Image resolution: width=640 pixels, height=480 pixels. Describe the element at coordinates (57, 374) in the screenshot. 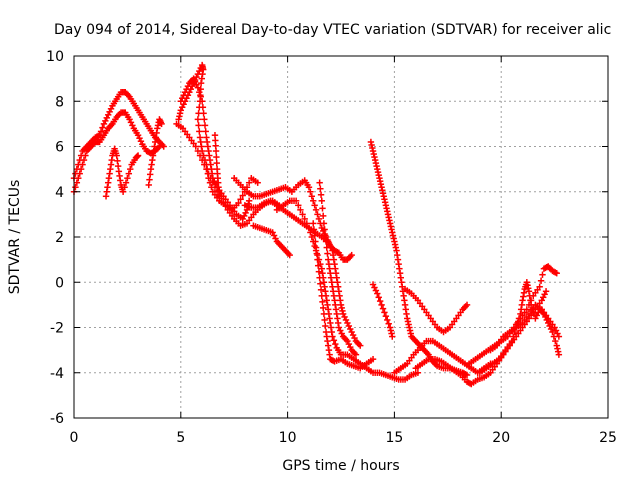

I see `y-tick-label: -4` at that location.